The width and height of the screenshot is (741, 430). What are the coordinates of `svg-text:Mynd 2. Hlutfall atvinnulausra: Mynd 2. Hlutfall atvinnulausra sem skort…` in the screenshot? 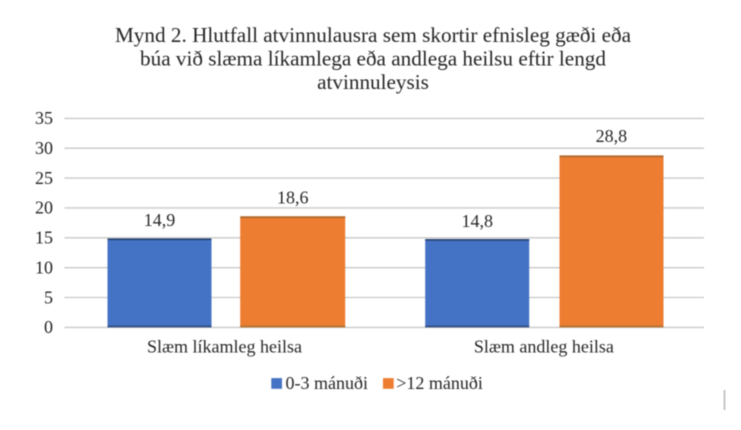 It's located at (373, 35).